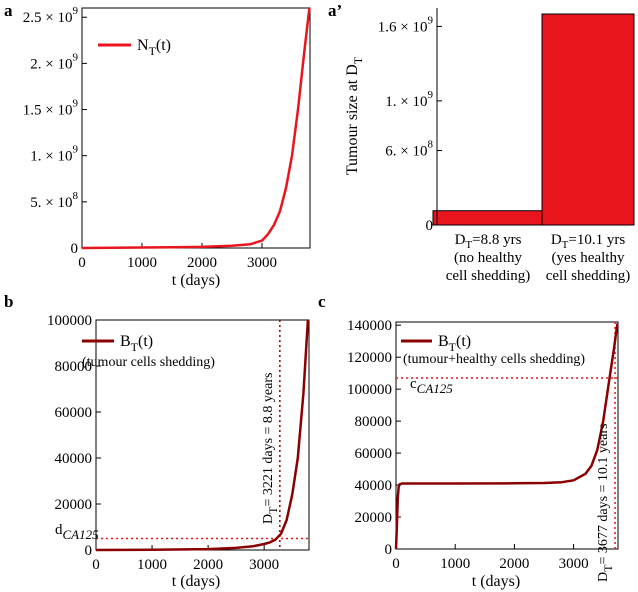  What do you see at coordinates (603, 494) in the screenshot?
I see `detection-post: = 3677 days = 10.1 years` at bounding box center [603, 494].